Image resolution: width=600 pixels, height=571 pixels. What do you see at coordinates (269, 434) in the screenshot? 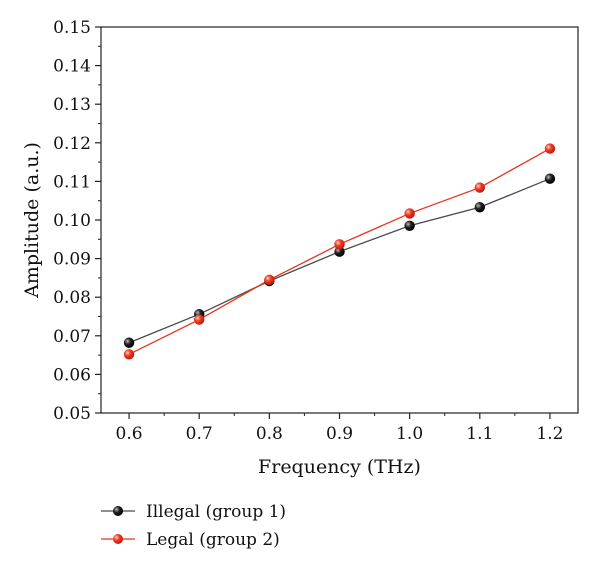
I see `x-tick-label: 0.8` at bounding box center [269, 434].